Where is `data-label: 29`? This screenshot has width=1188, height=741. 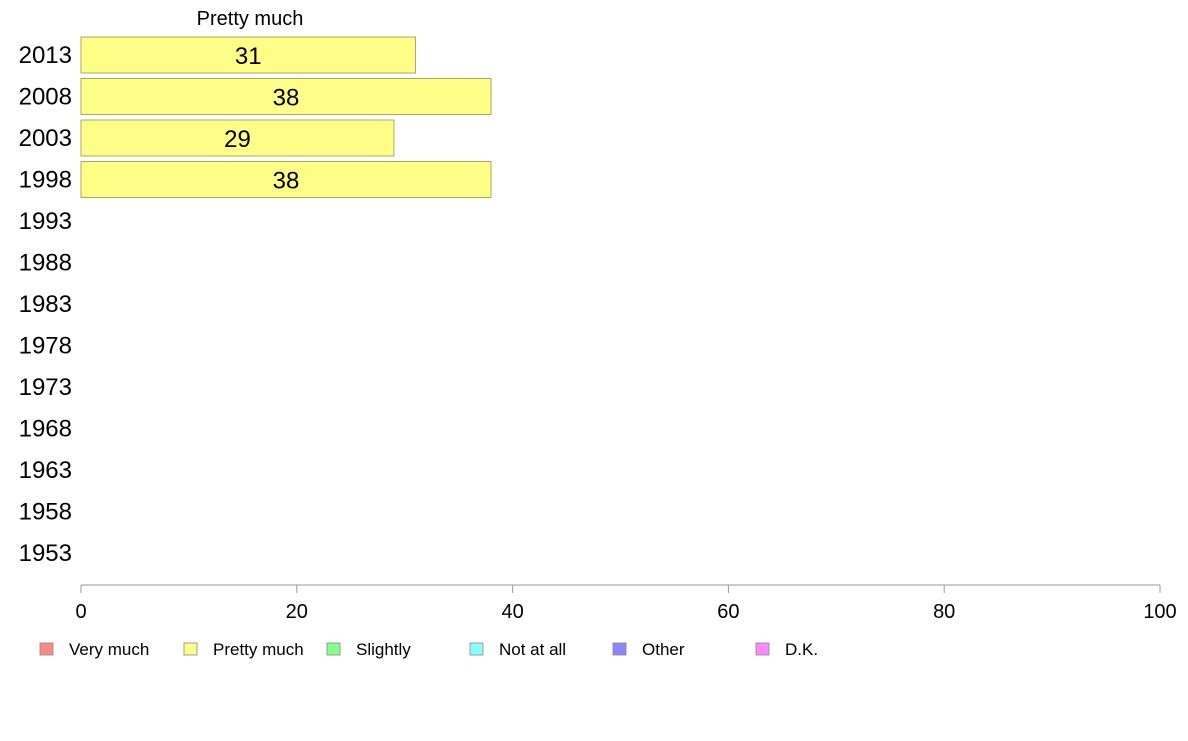 data-label: 29 is located at coordinates (237, 139).